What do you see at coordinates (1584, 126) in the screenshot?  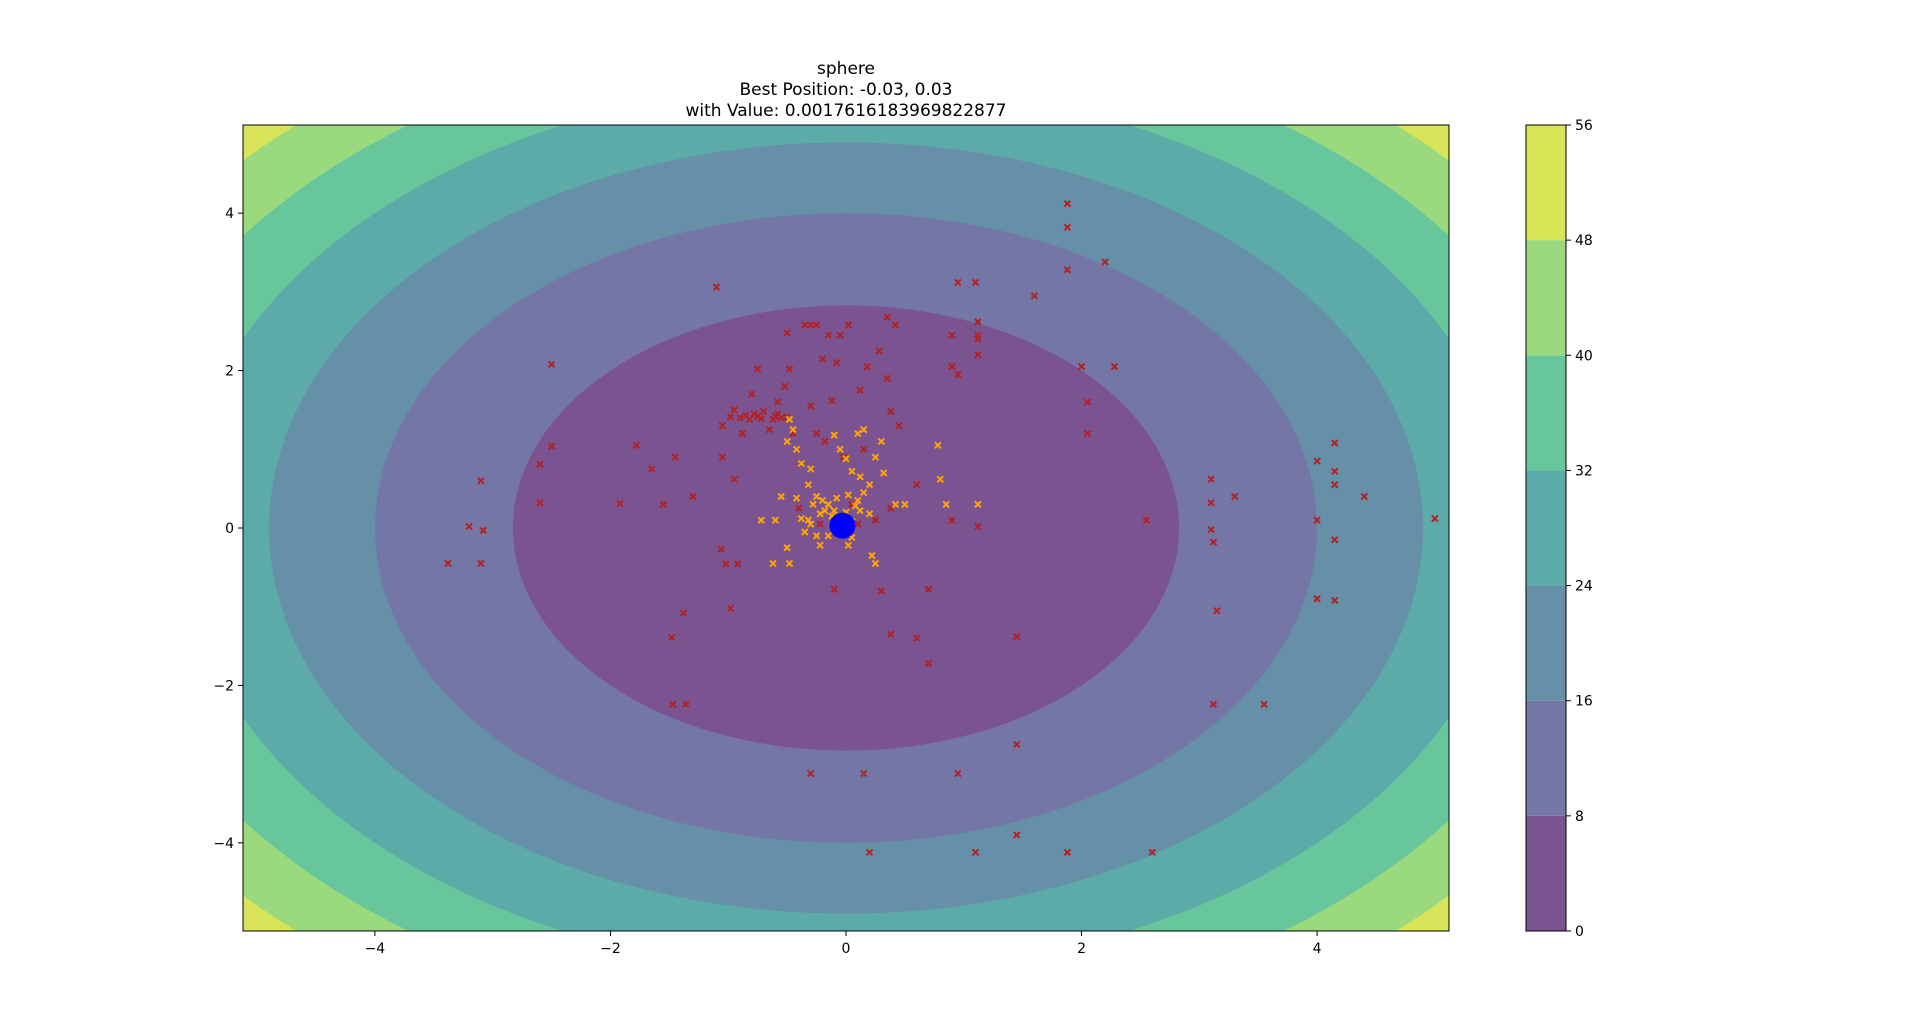 I see `colorbar-tick-label: 56` at bounding box center [1584, 126].